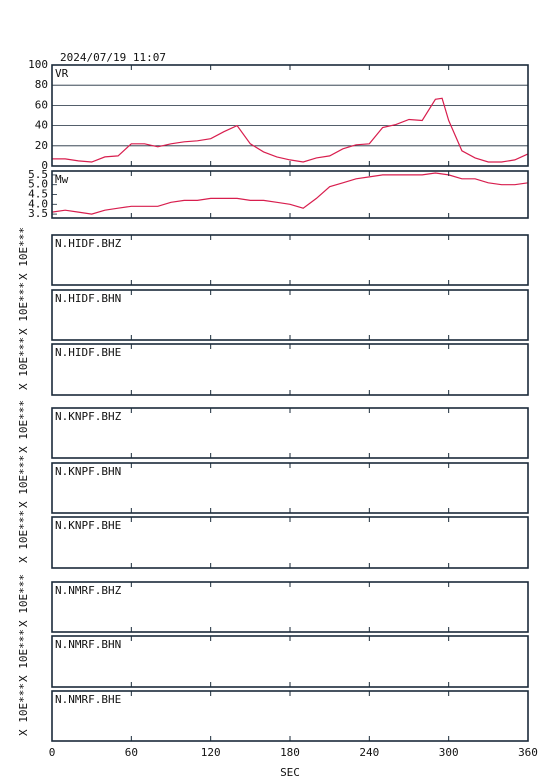 The image size is (554, 781). What do you see at coordinates (88, 471) in the screenshot?
I see `station-label: N.KNPF.BHN` at bounding box center [88, 471].